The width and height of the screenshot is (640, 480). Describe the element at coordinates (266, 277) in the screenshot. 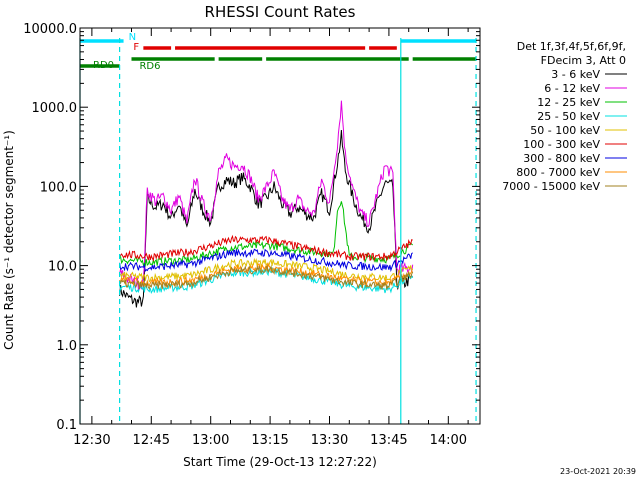

I see `series-line-7000-15000-kev` at that location.